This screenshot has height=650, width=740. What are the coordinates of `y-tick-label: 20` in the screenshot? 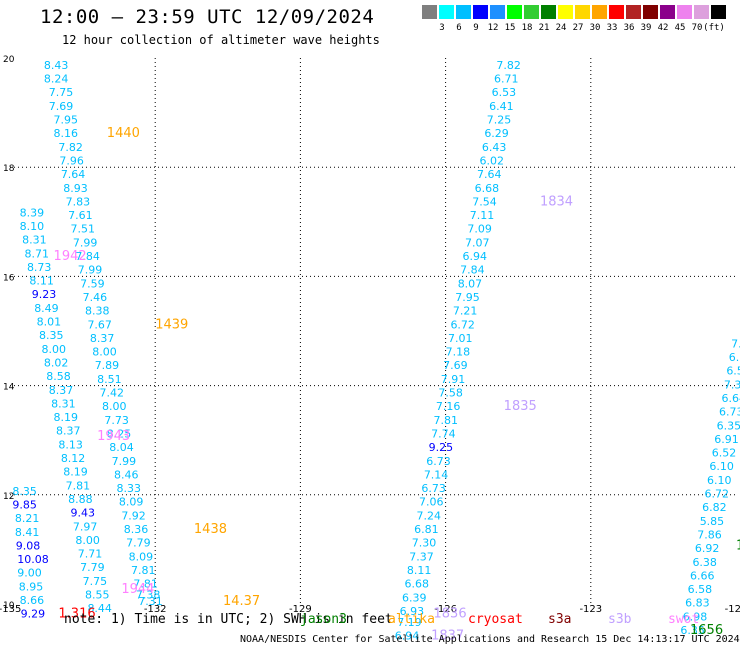 It's located at (9, 60).